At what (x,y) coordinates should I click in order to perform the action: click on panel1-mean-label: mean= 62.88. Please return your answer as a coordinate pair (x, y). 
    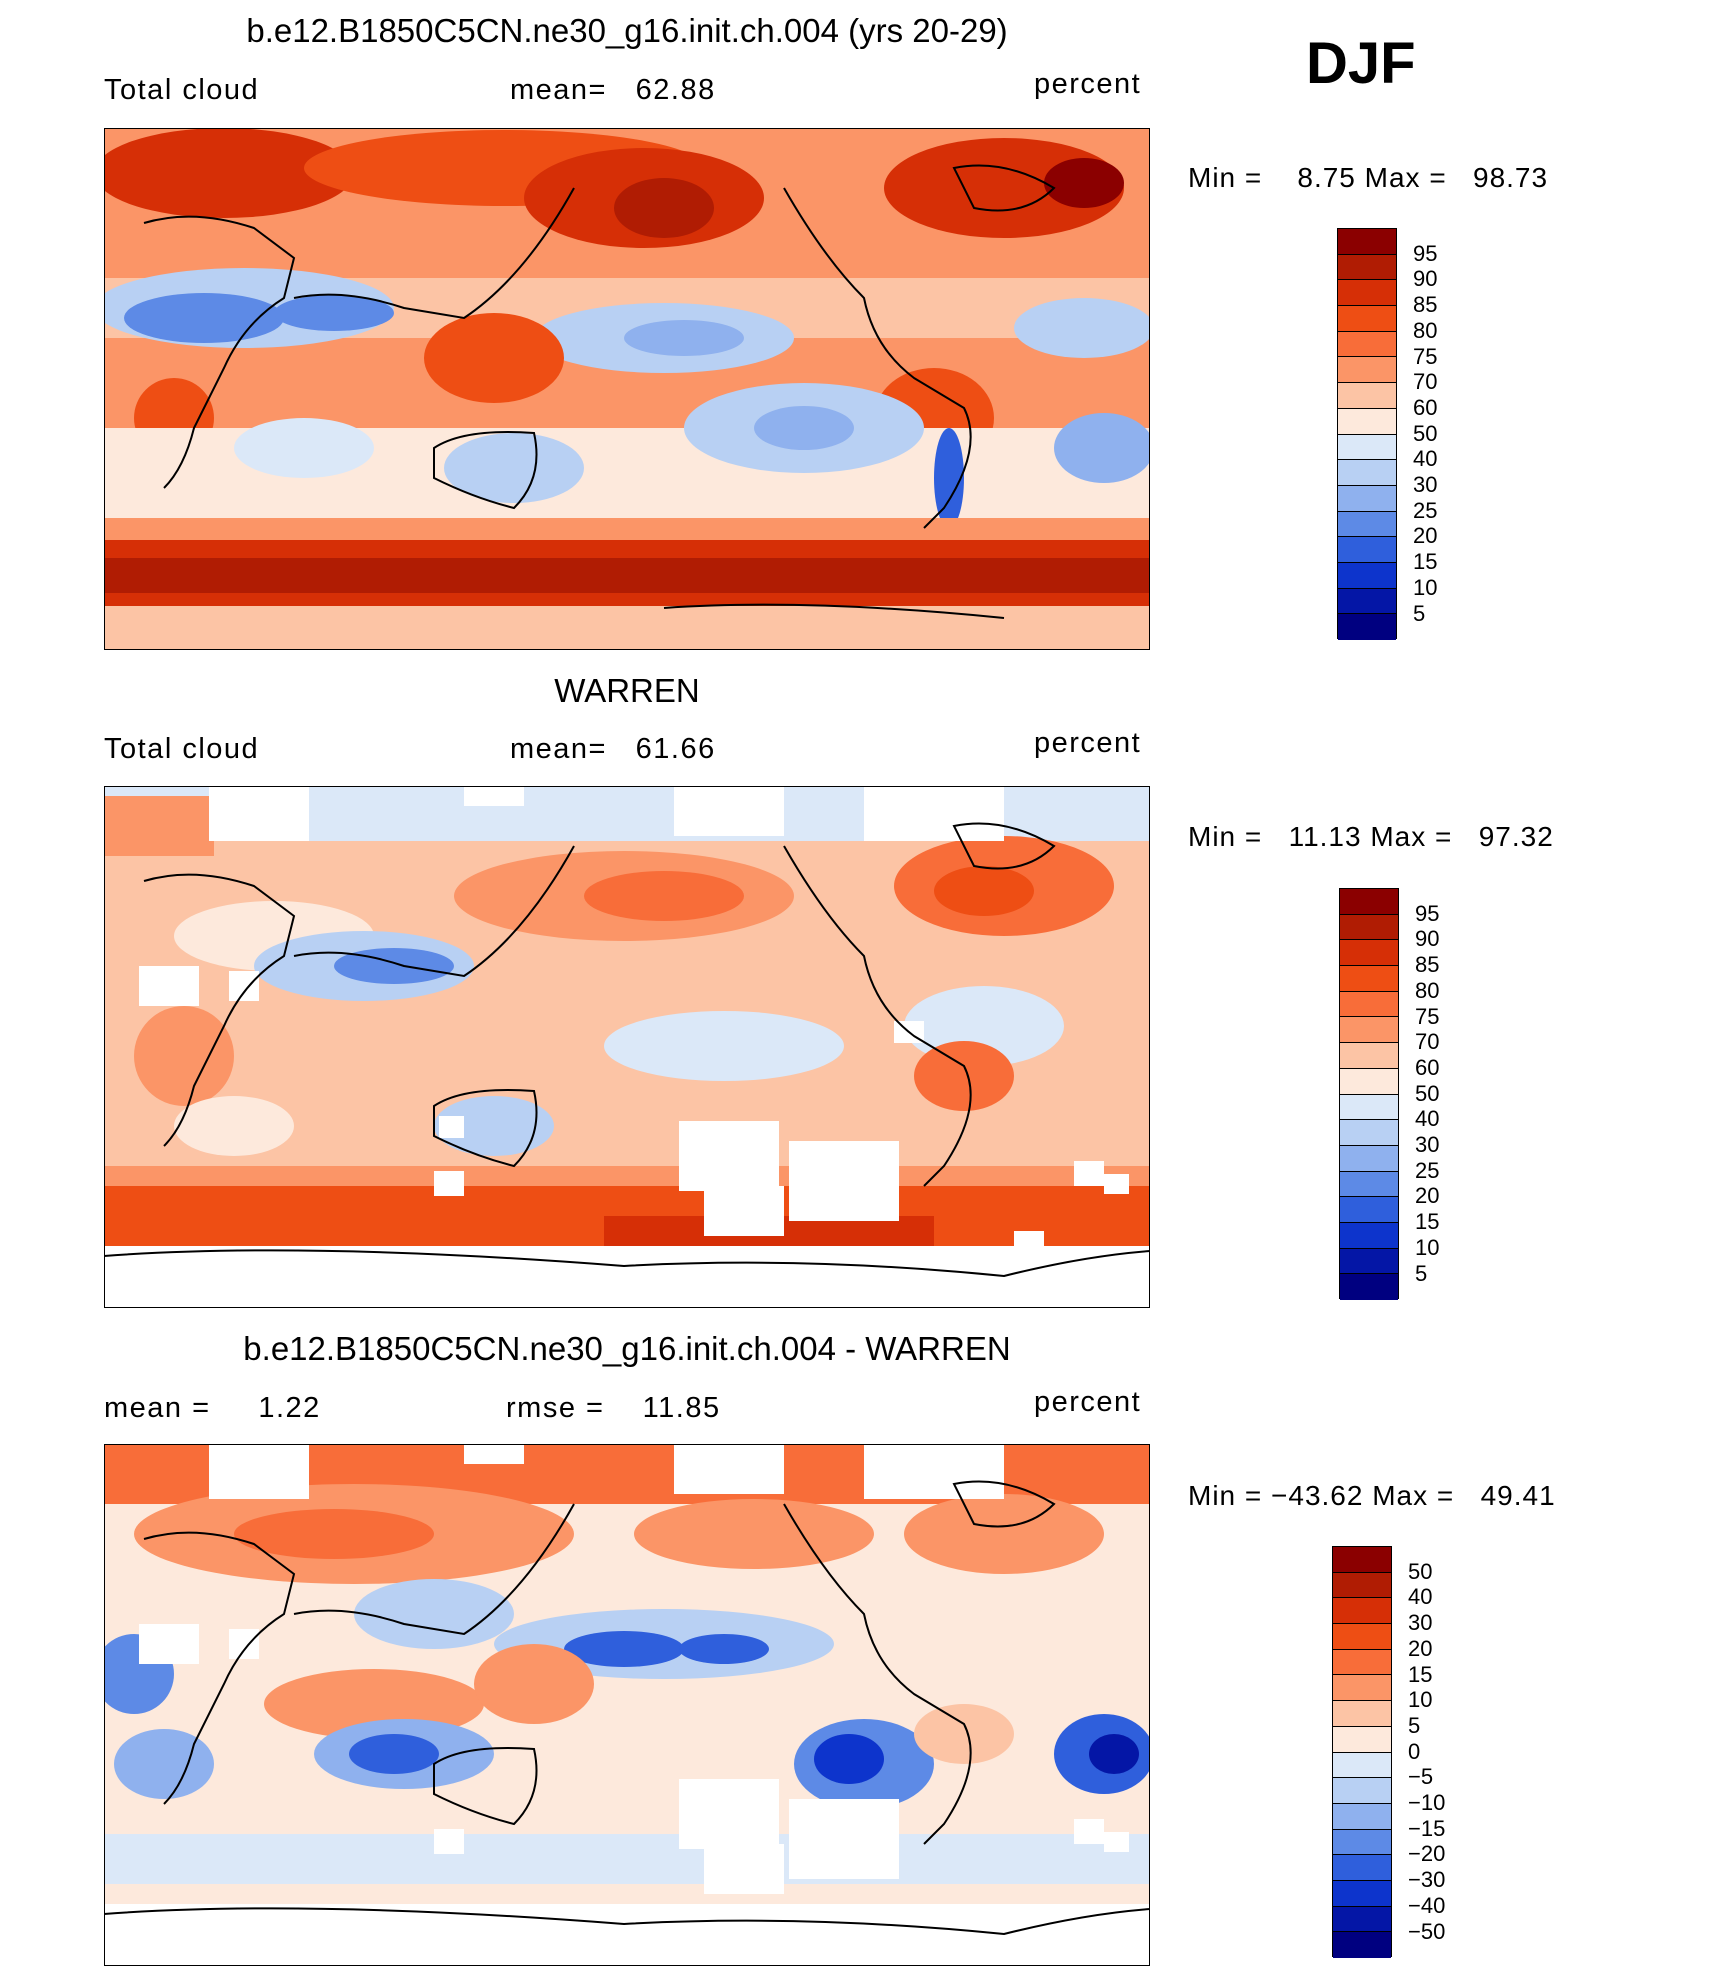
    Looking at the image, I should click on (613, 90).